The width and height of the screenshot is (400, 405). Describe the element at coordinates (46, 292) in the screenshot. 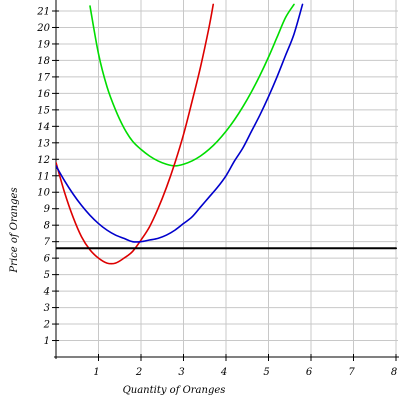

I see `y-tick-label: 4` at that location.